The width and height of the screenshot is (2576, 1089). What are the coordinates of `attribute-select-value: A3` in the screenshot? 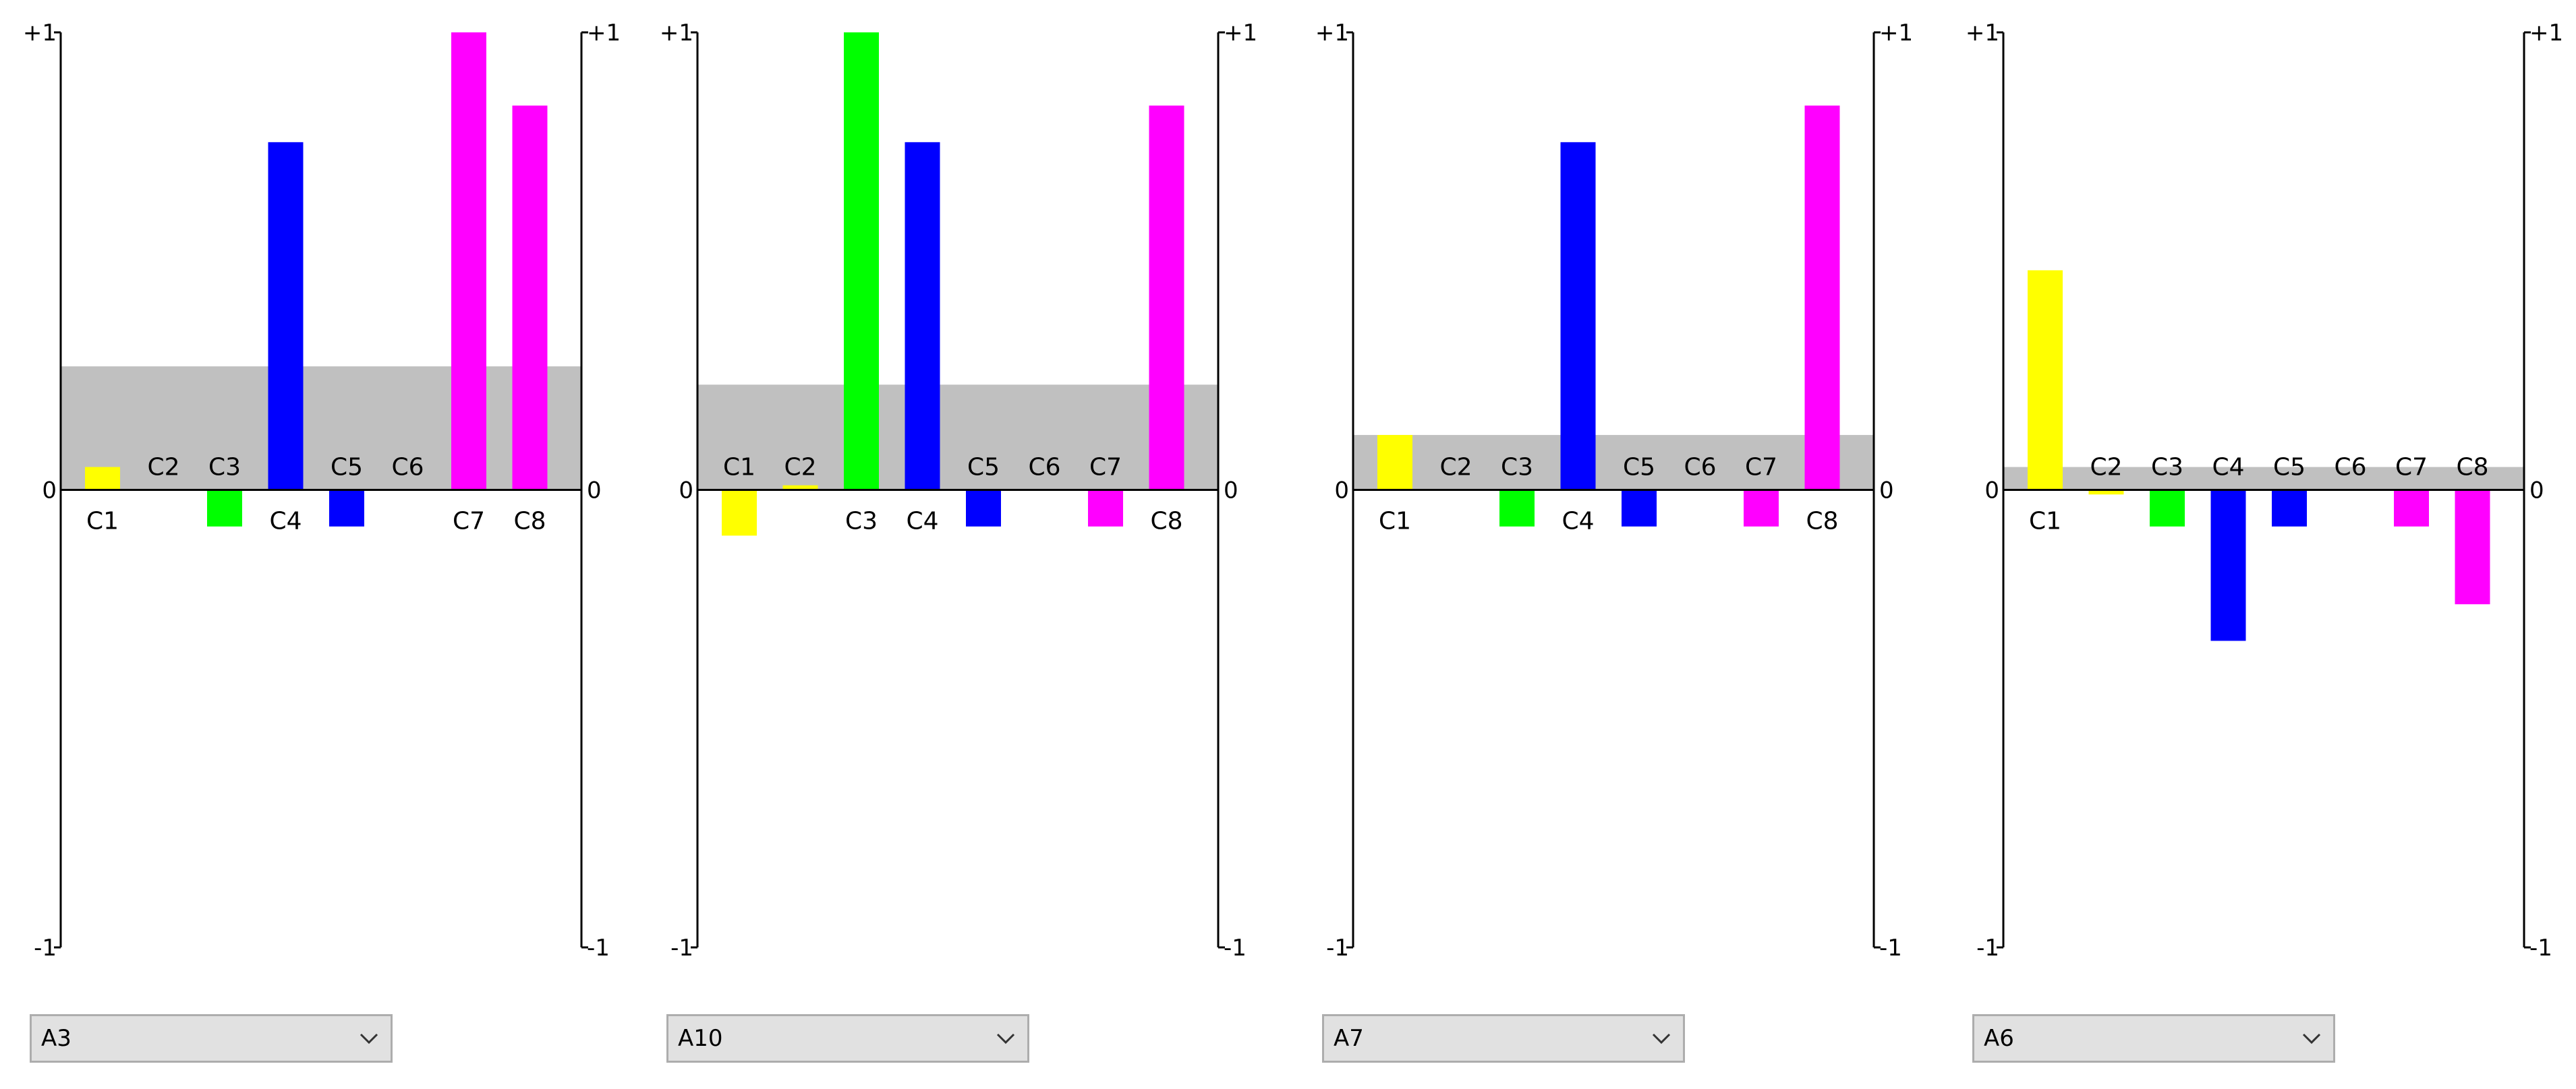 It's located at (56, 1038).